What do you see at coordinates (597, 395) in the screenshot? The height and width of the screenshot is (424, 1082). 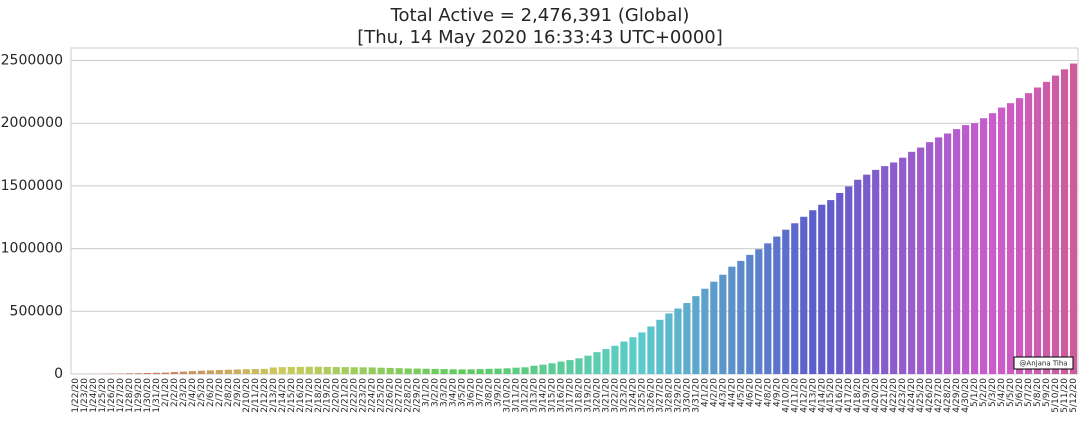 I see `x-tick-label: 3/20/20` at bounding box center [597, 395].